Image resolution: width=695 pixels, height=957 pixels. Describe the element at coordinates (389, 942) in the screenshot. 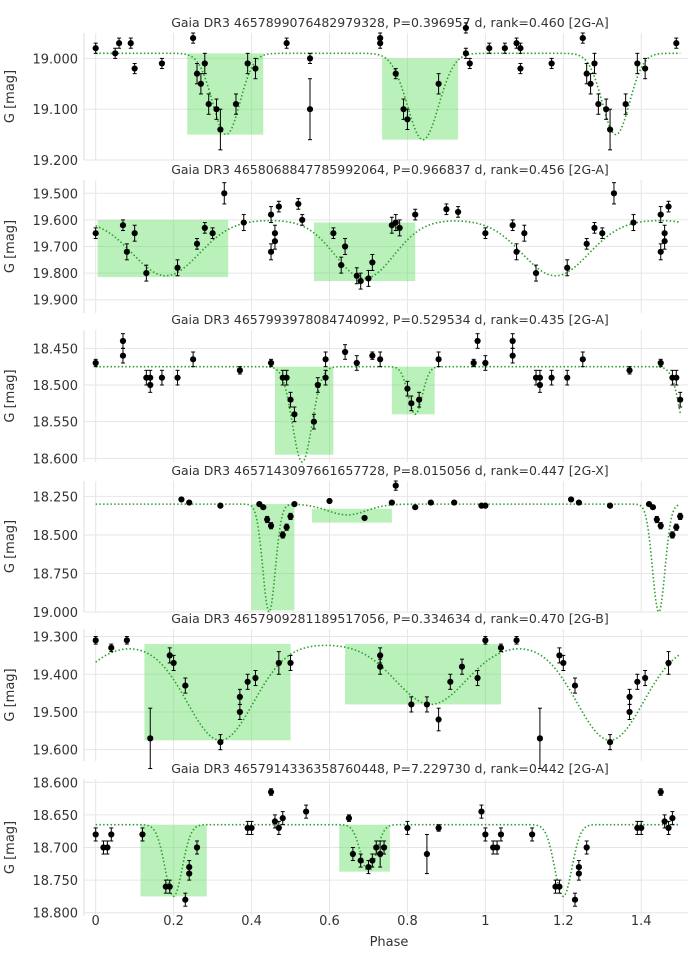

I see `x-axis-label: Phase` at that location.